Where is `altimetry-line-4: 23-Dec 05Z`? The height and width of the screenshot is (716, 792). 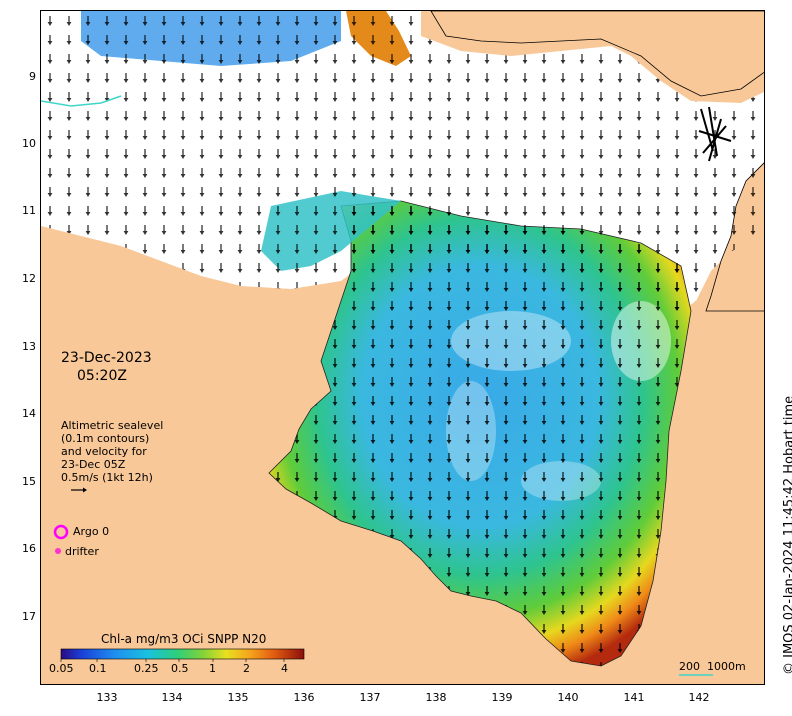 altimetry-line-4: 23-Dec 05Z is located at coordinates (93, 464).